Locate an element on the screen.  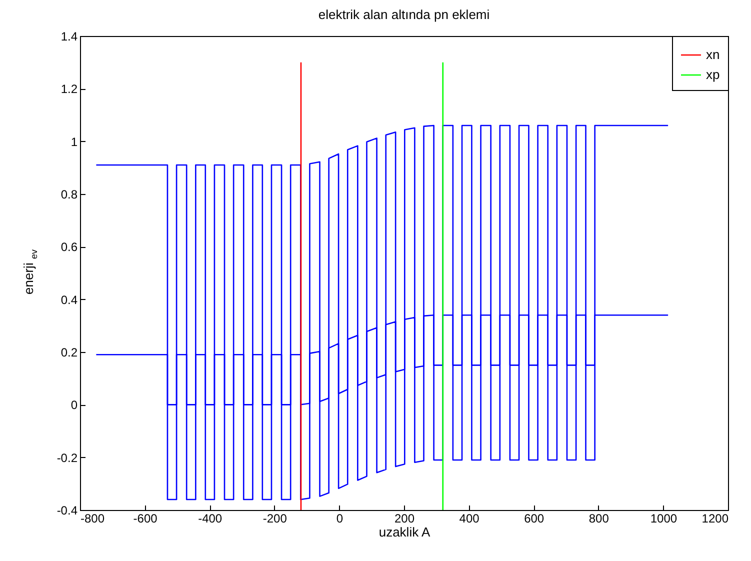
y-tick-label: 0.4 is located at coordinates (69, 299).